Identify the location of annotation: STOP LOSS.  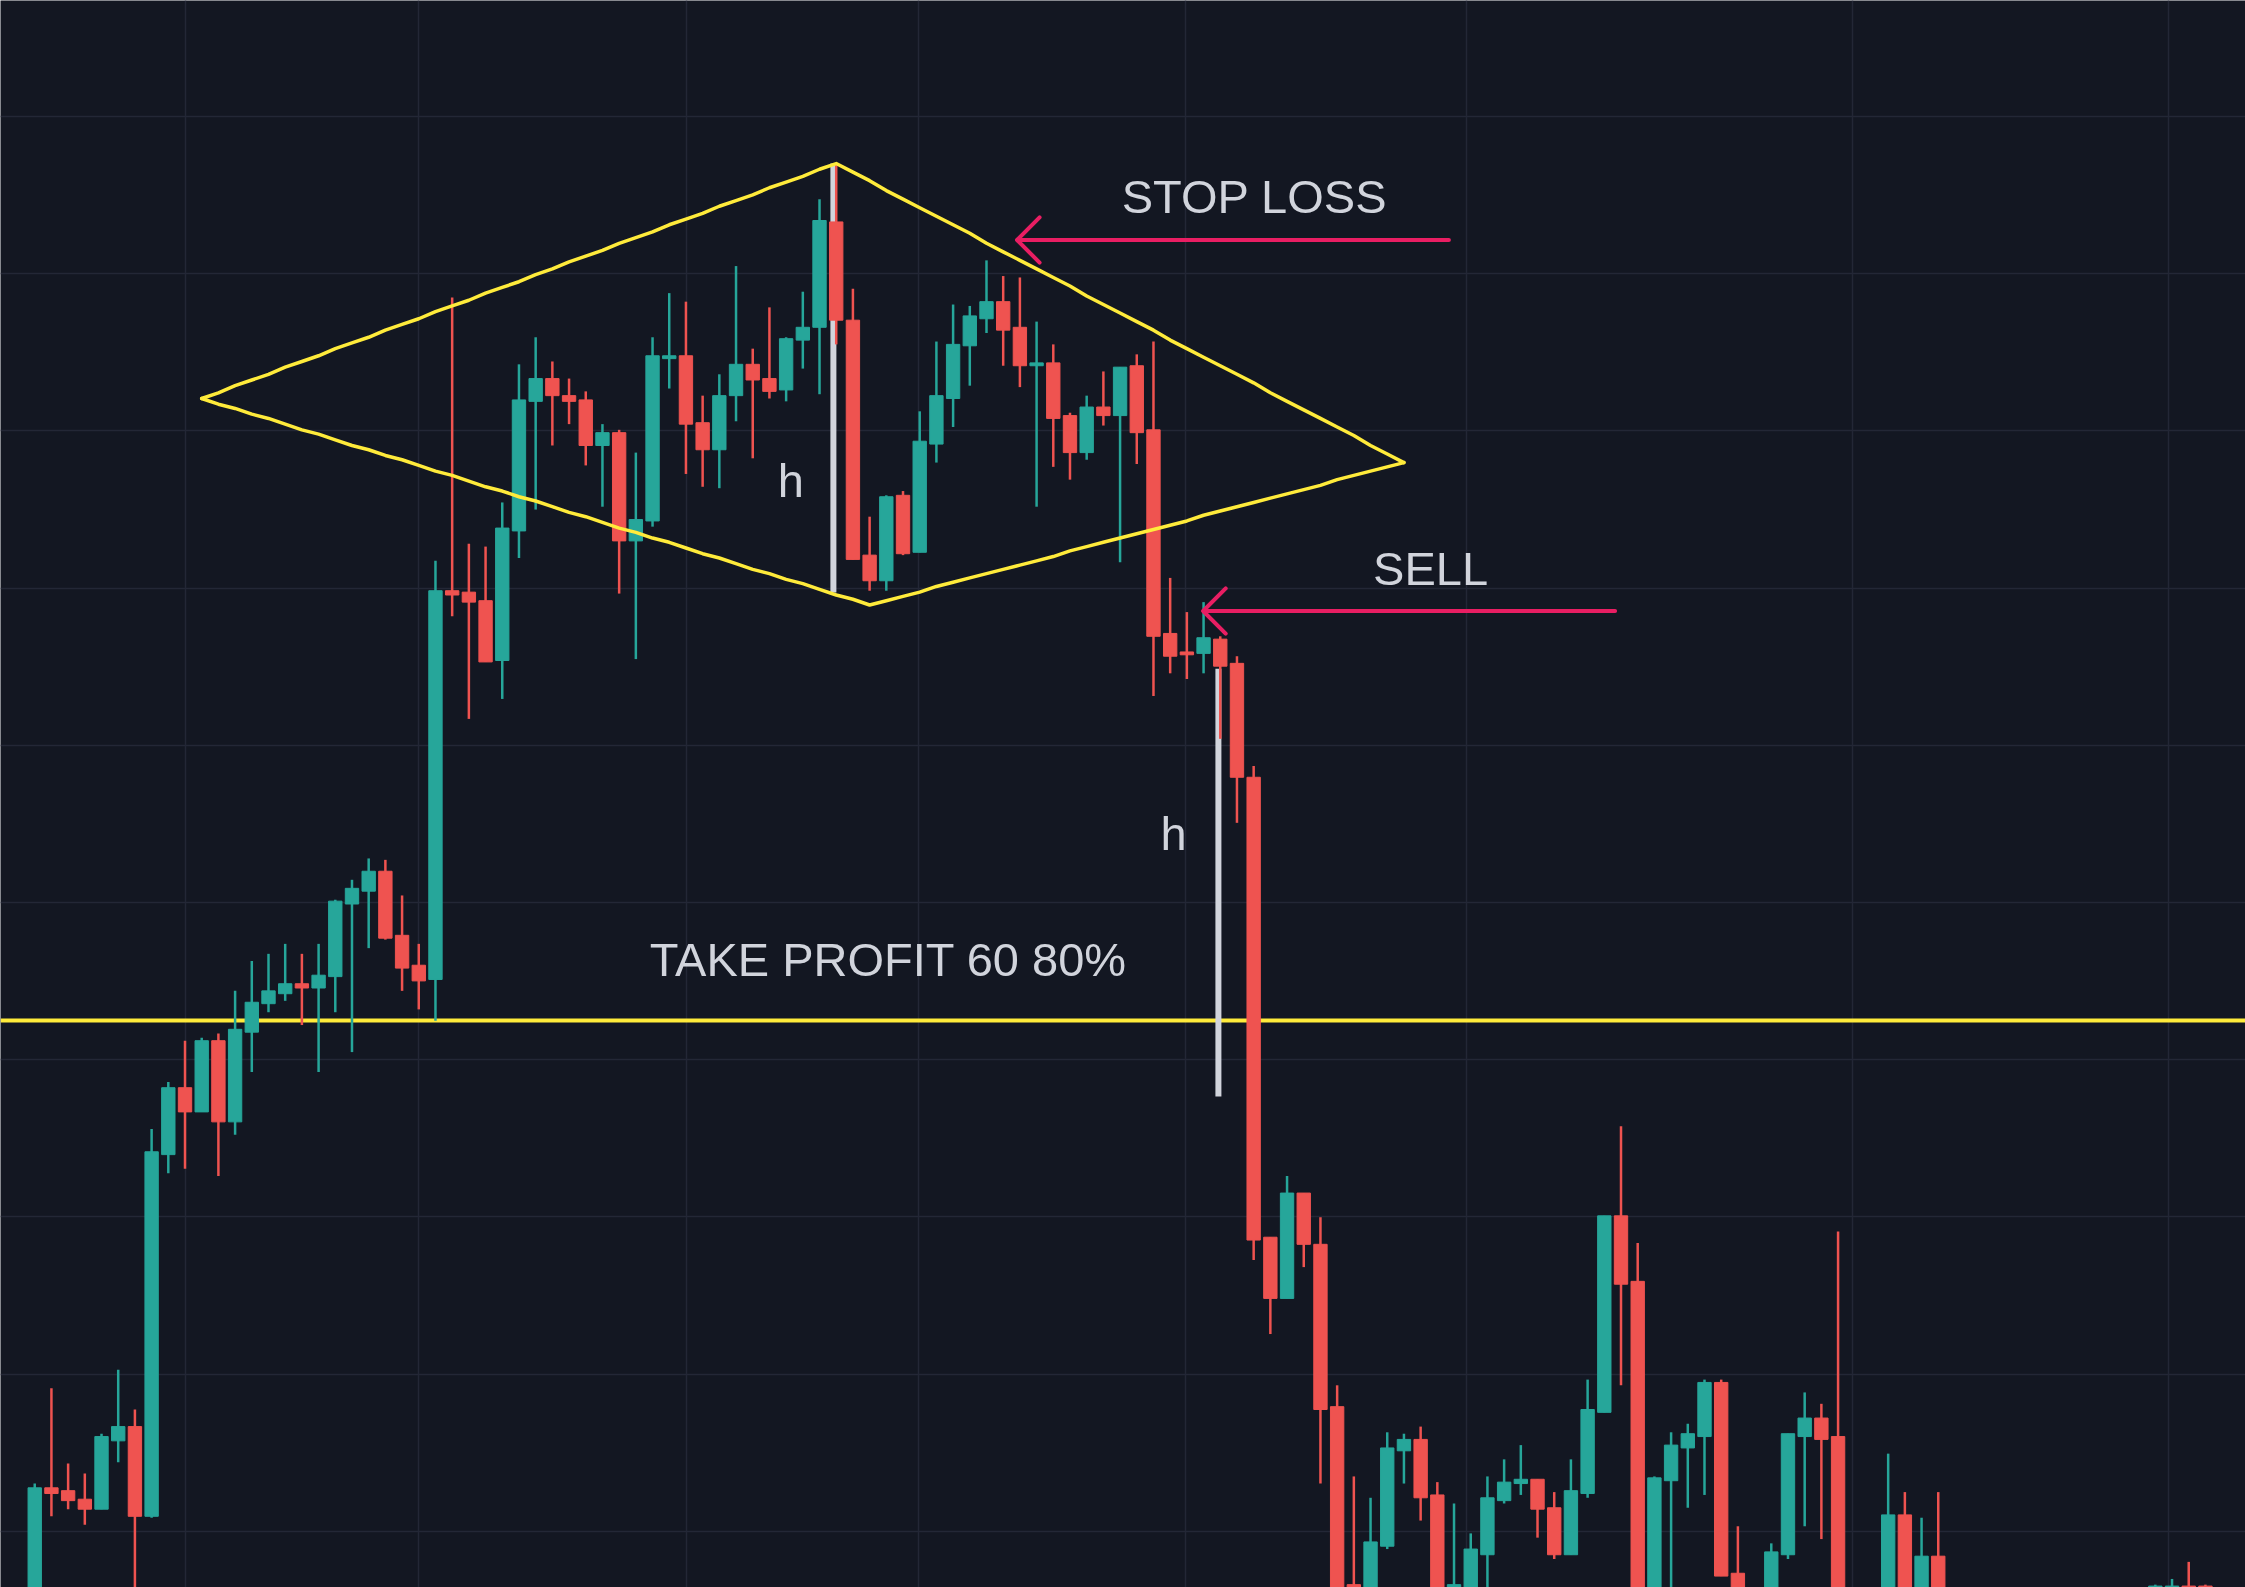
(1254, 196).